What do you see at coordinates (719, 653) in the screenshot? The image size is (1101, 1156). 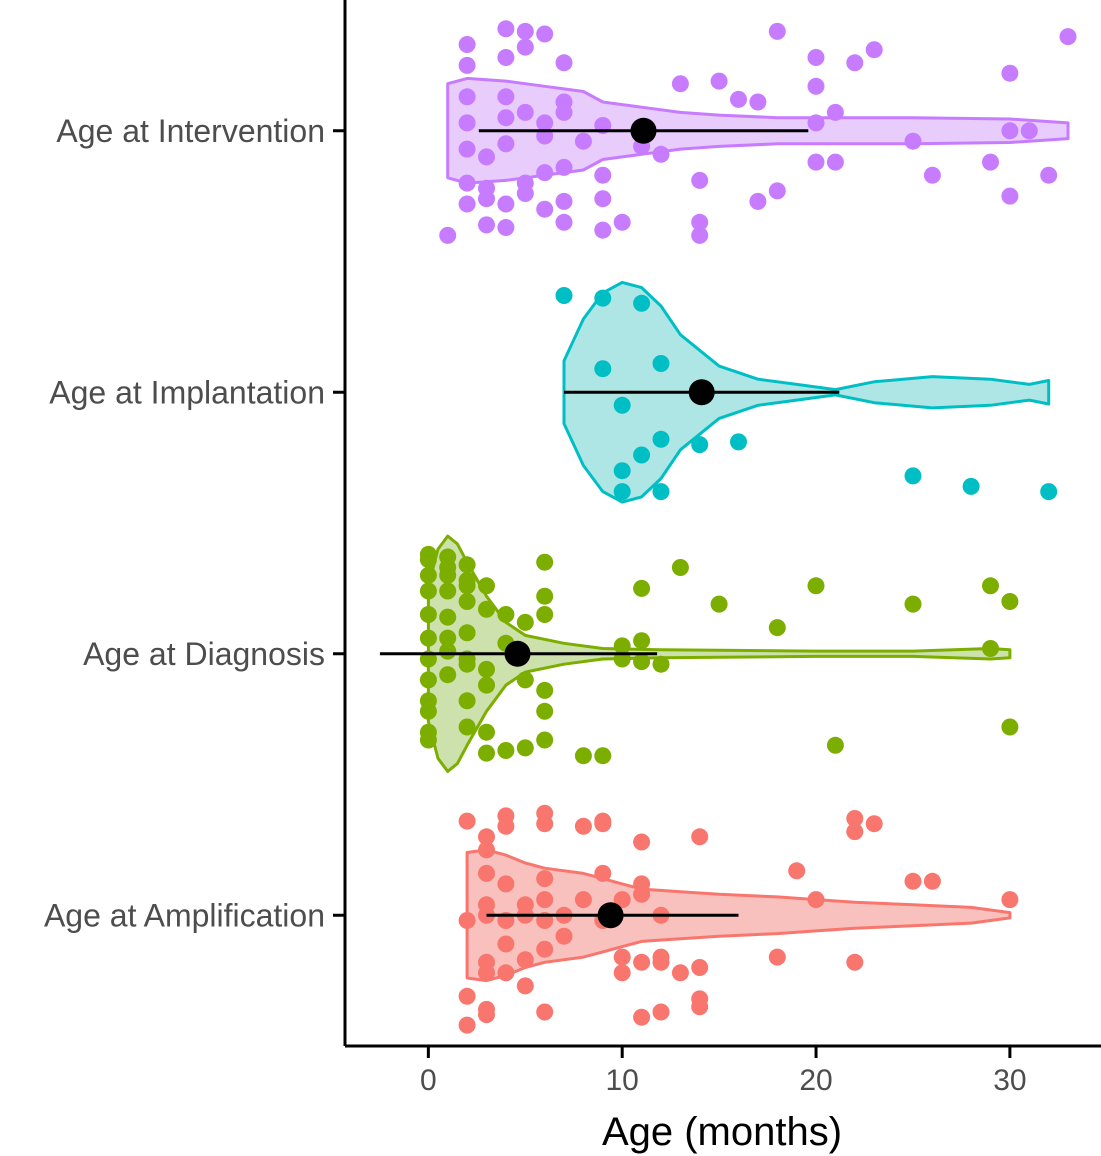 I see `violin-age-at-diagnosis` at bounding box center [719, 653].